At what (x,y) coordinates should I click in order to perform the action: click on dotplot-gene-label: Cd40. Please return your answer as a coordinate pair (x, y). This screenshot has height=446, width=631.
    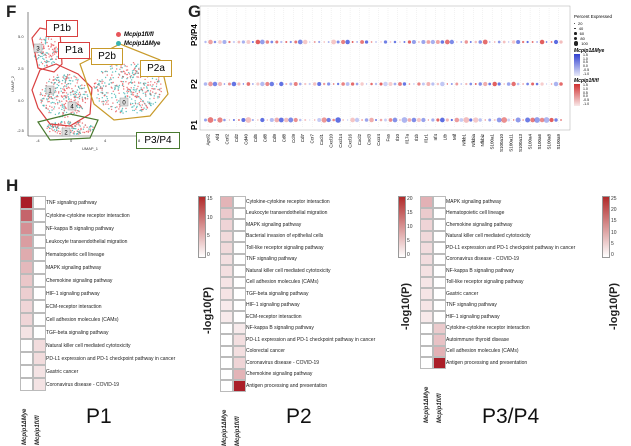
    Looking at the image, I should click on (245, 139).